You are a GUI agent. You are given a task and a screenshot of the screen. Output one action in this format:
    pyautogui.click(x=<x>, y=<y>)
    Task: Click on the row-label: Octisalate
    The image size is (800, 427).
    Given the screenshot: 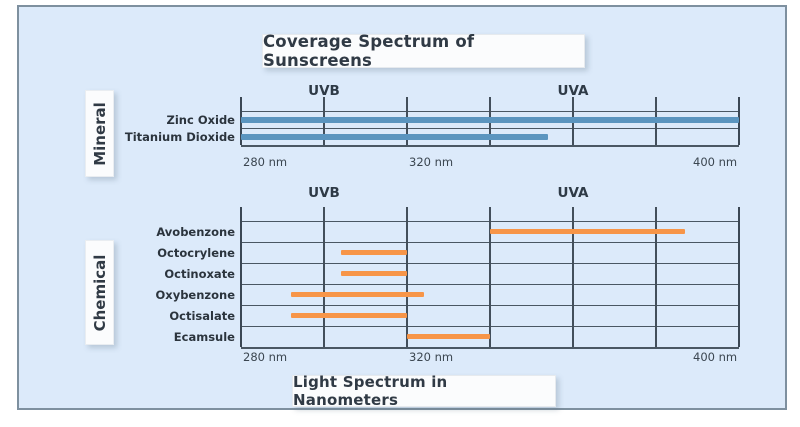 What is the action you would take?
    pyautogui.click(x=202, y=315)
    